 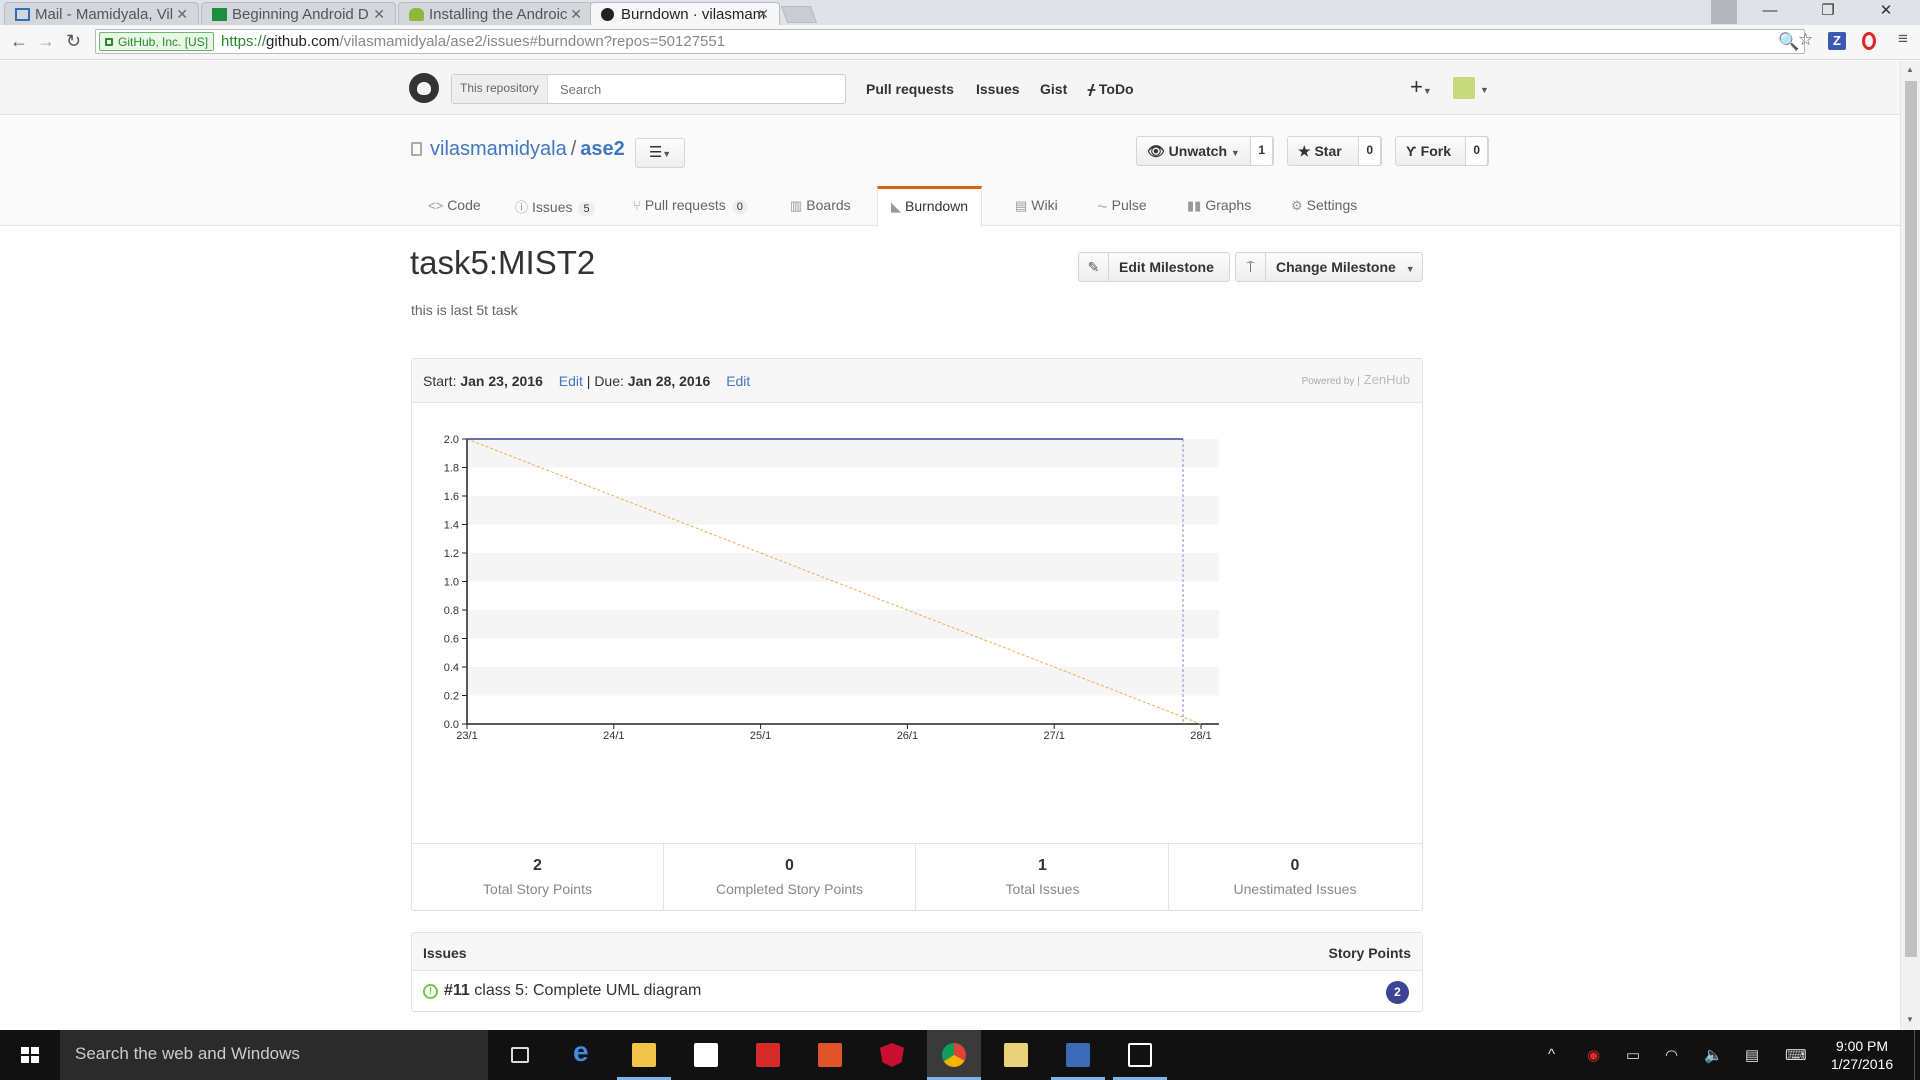 I want to click on table-row: ! #11 class 5: Complete UML diagram 2, so click(x=917, y=991).